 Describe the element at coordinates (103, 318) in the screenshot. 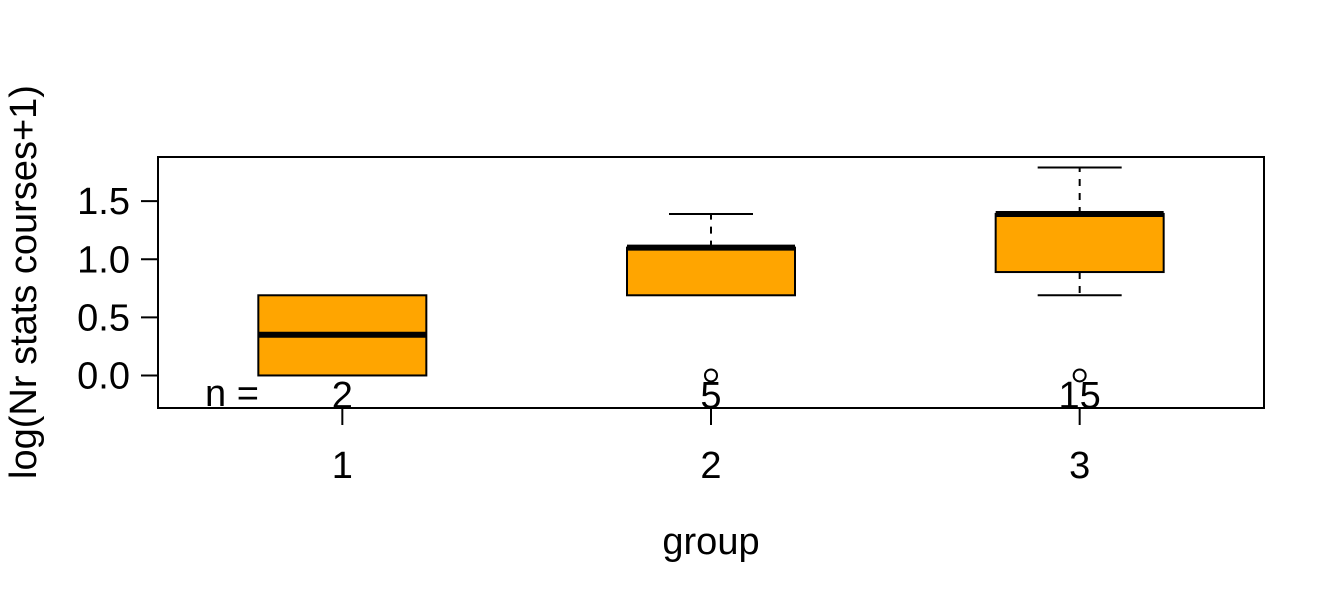

I see `y-tick-label: 0.5` at that location.